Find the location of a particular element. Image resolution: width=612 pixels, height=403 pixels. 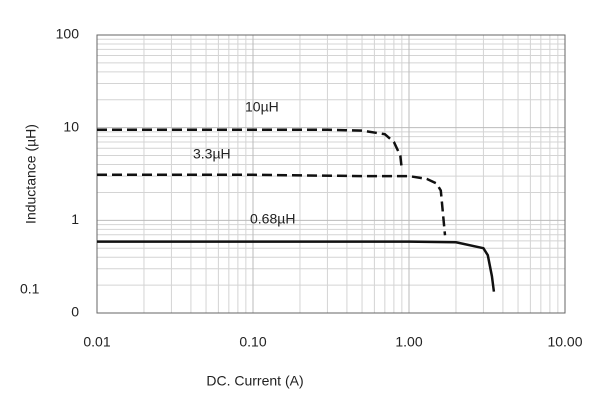

x-axis-label: DC. Current (A) is located at coordinates (254, 381).